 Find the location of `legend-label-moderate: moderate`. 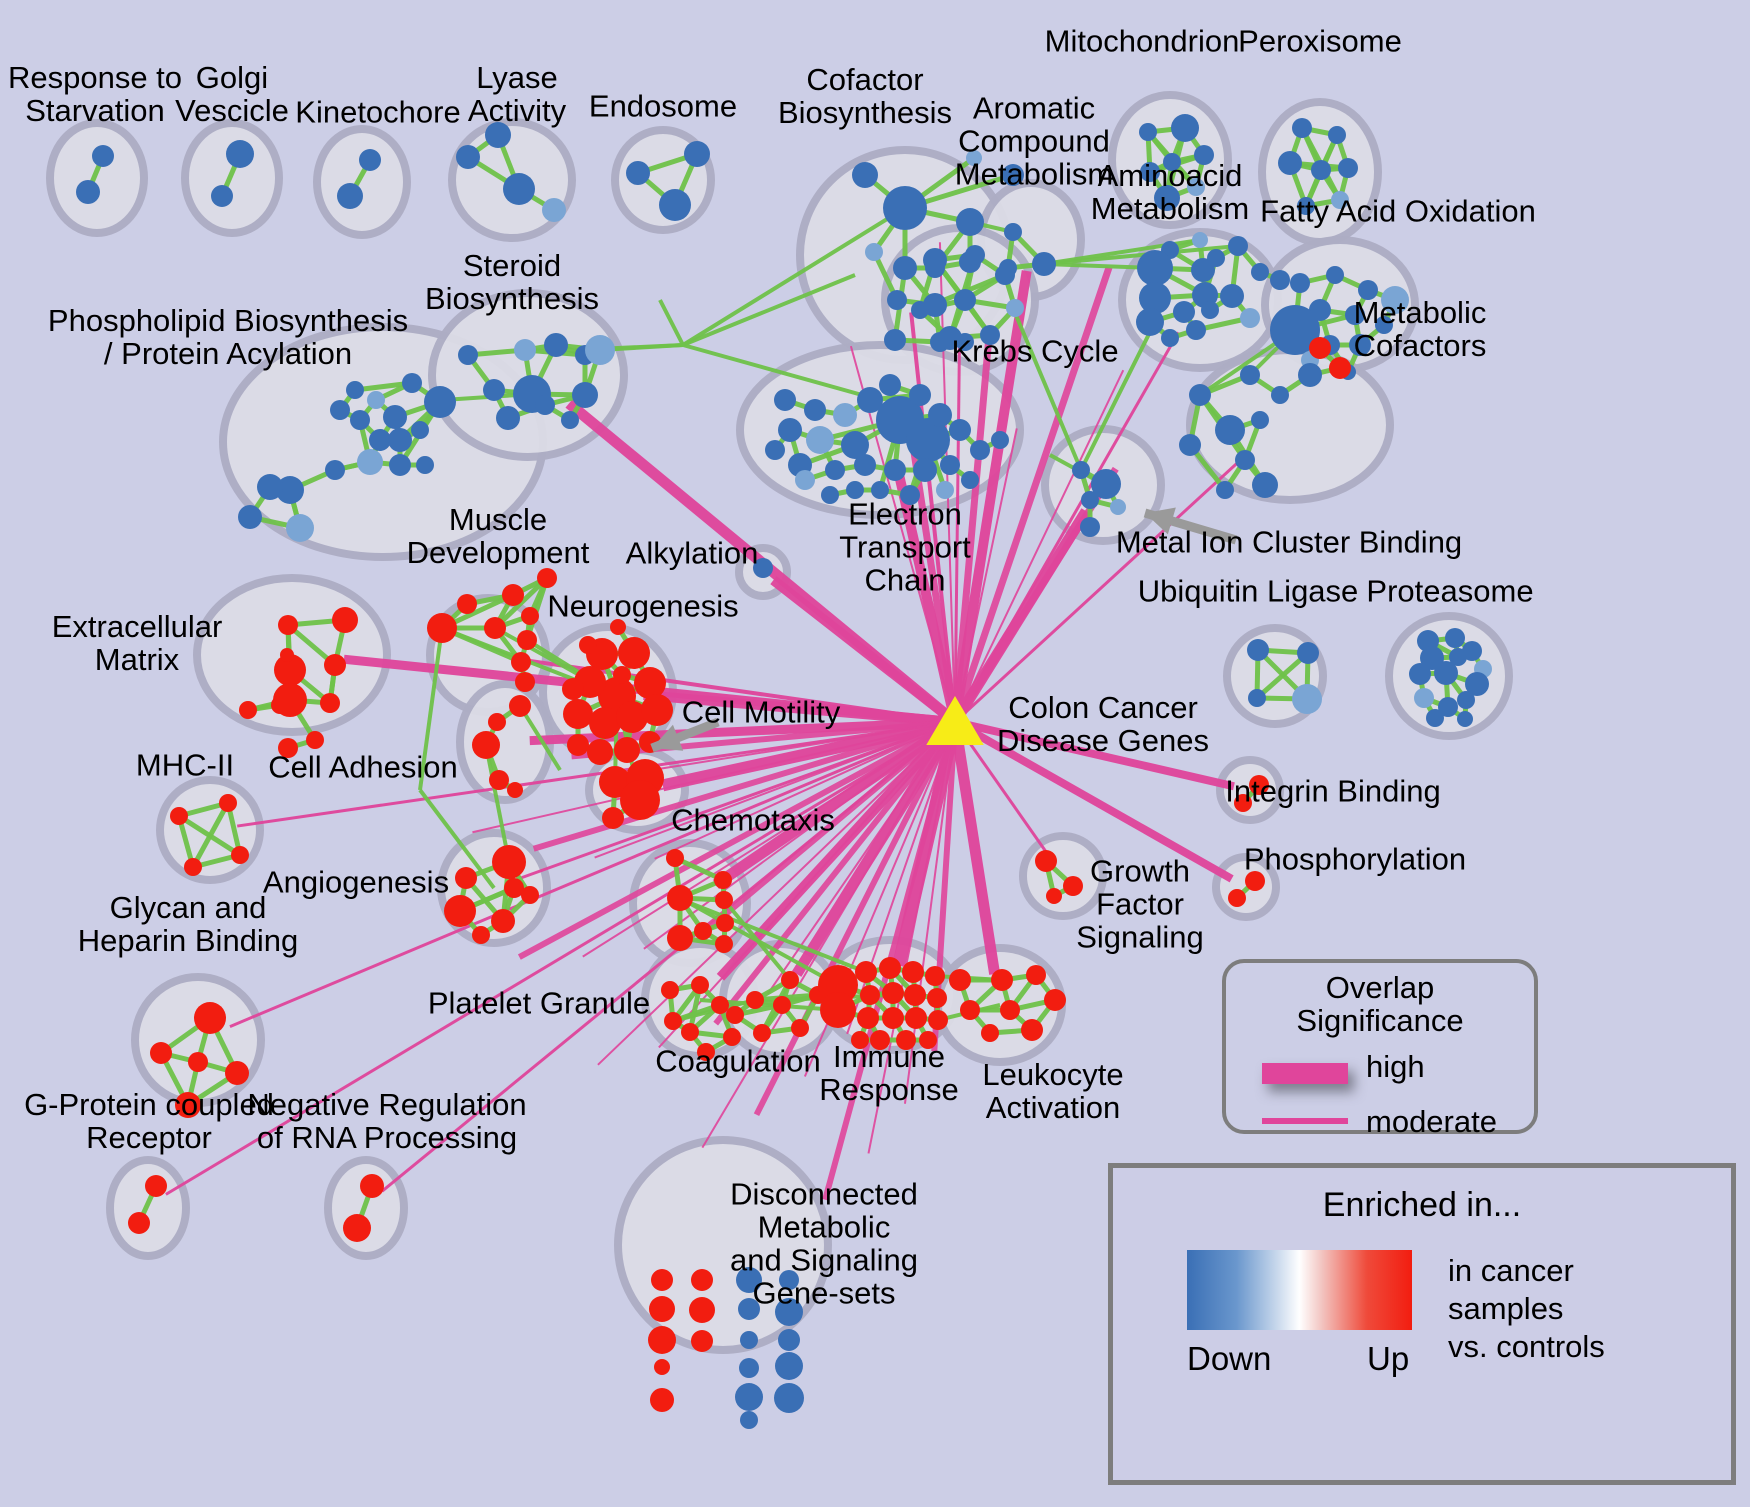

legend-label-moderate: moderate is located at coordinates (1431, 1121).